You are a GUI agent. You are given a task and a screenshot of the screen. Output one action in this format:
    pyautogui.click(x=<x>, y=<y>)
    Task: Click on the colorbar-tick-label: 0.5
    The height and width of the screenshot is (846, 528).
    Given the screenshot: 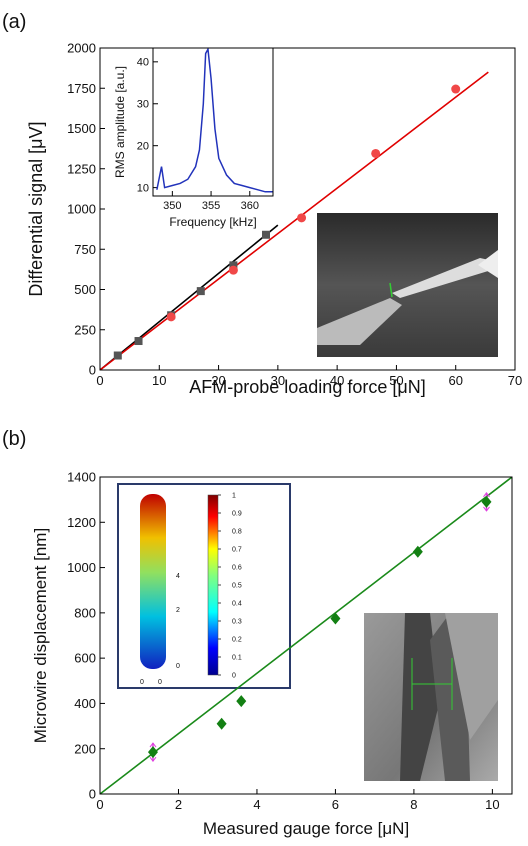 What is the action you would take?
    pyautogui.click(x=237, y=586)
    